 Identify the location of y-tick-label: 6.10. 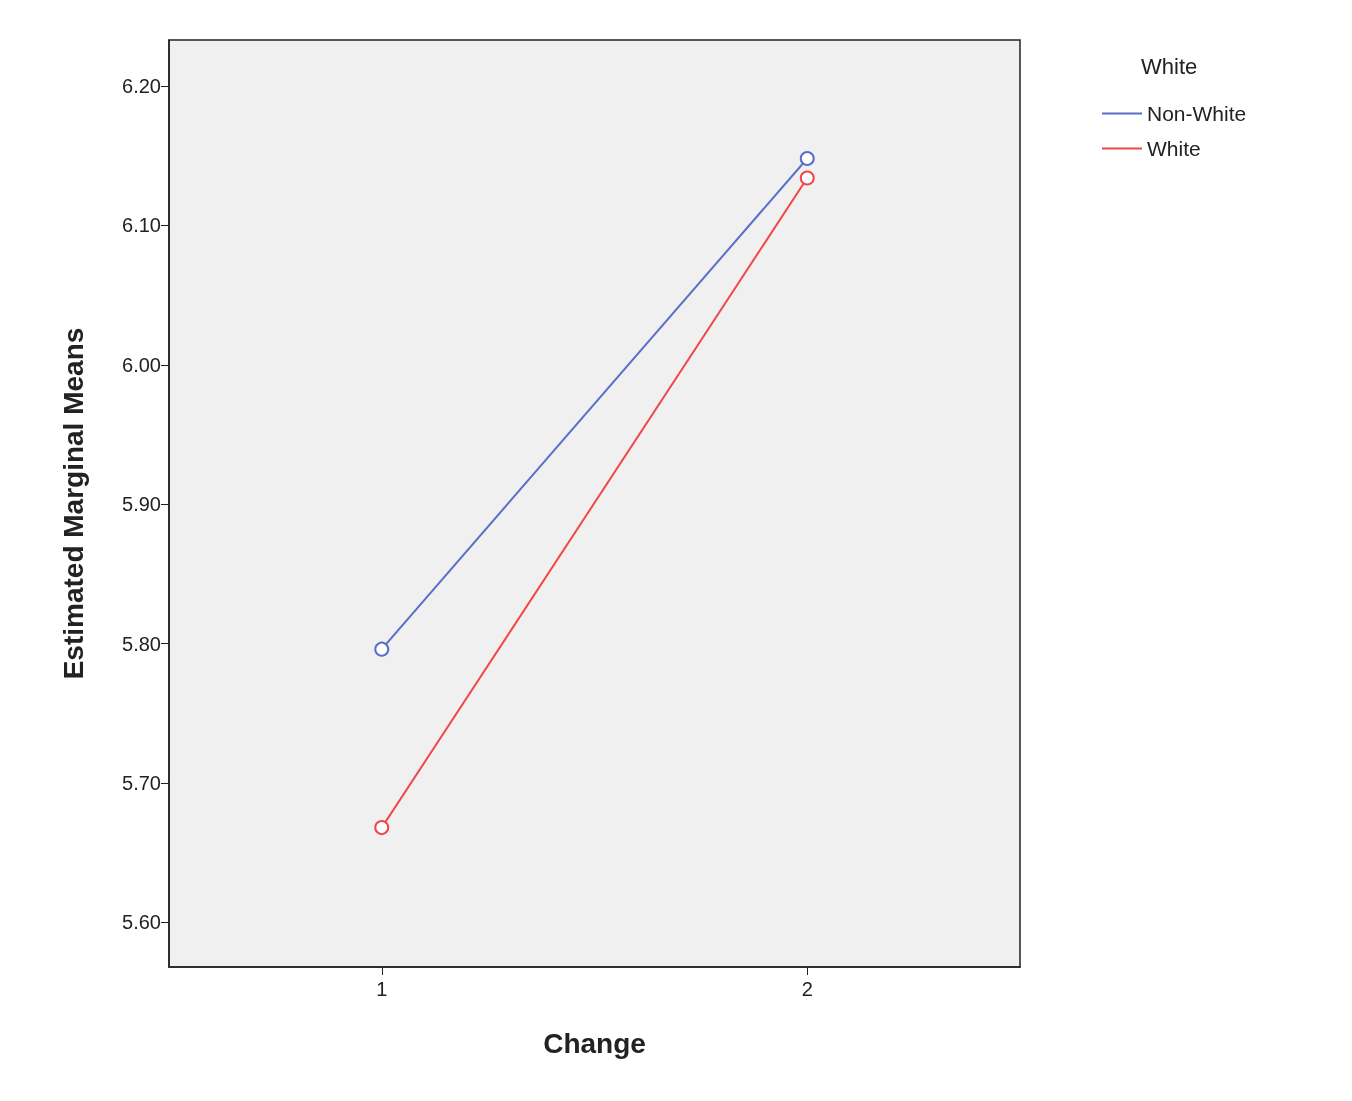
(141, 225).